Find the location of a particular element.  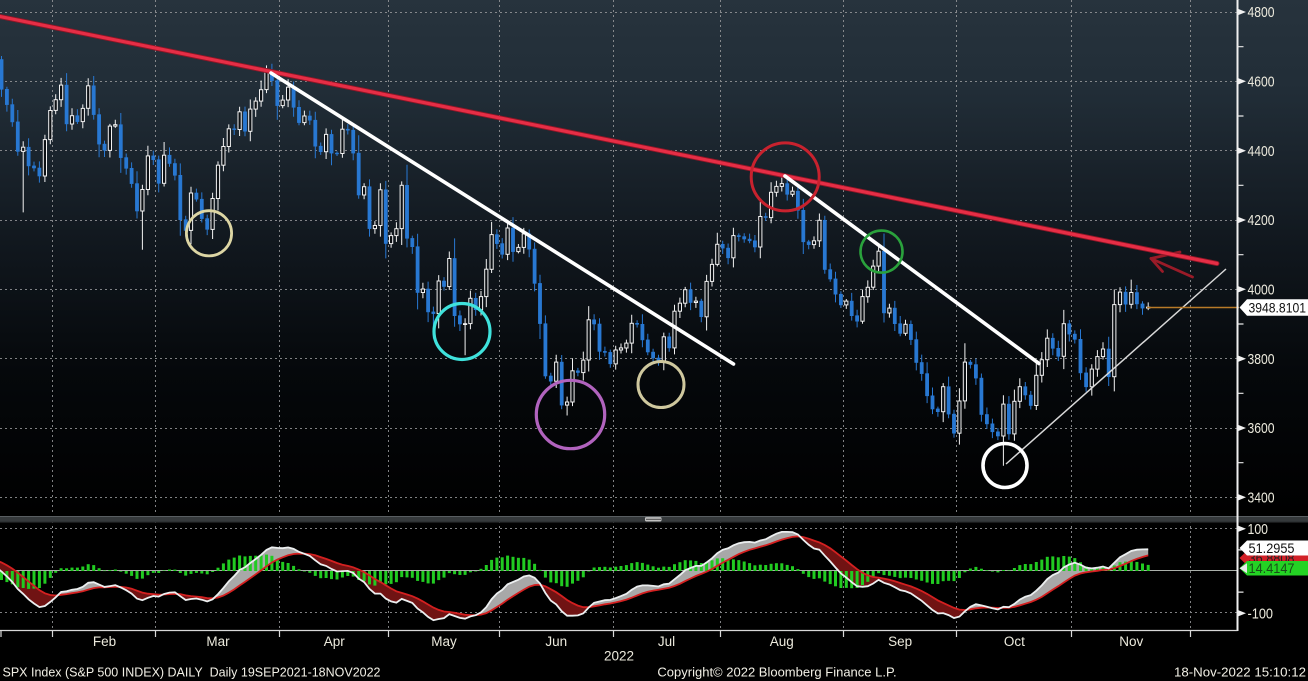

svg-text: 18-Nov-2022 15:10:12 is located at coordinates (1240, 672).